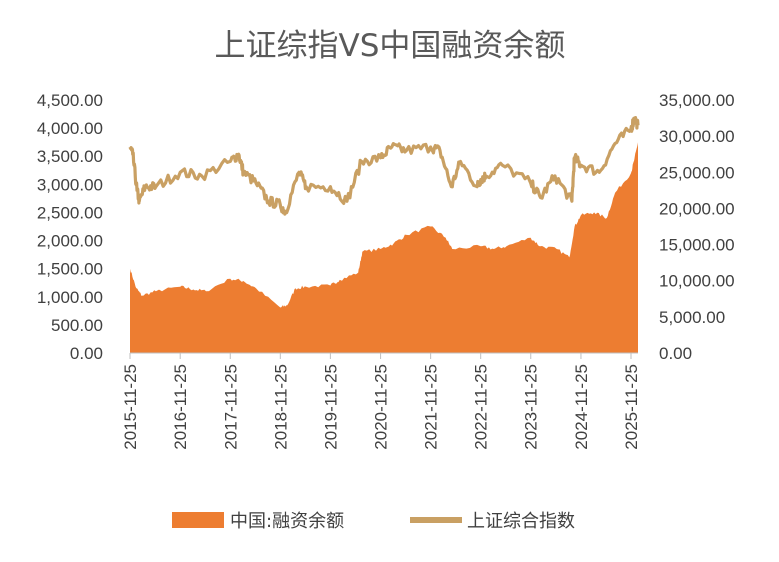 Image resolution: width=779 pixels, height=562 pixels. What do you see at coordinates (70, 212) in the screenshot?
I see `y-left-tick-label: 2,500.00` at bounding box center [70, 212].